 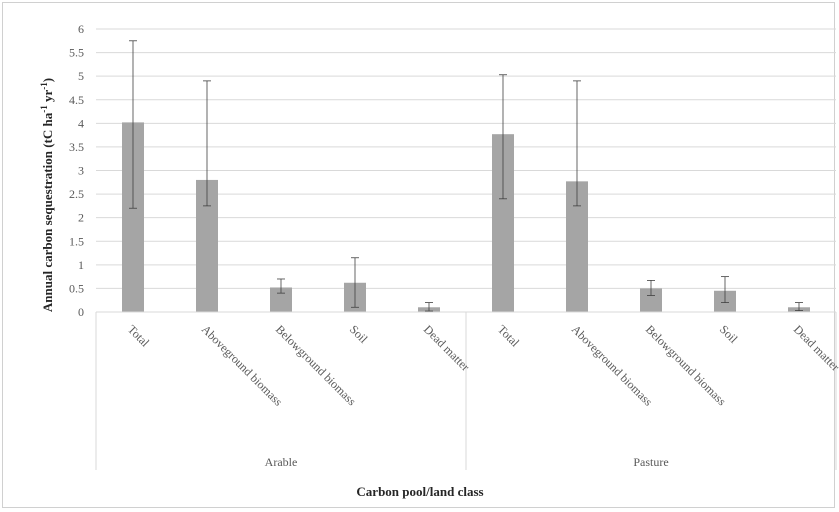 What do you see at coordinates (76, 147) in the screenshot?
I see `y-tick-label: 3.5` at bounding box center [76, 147].